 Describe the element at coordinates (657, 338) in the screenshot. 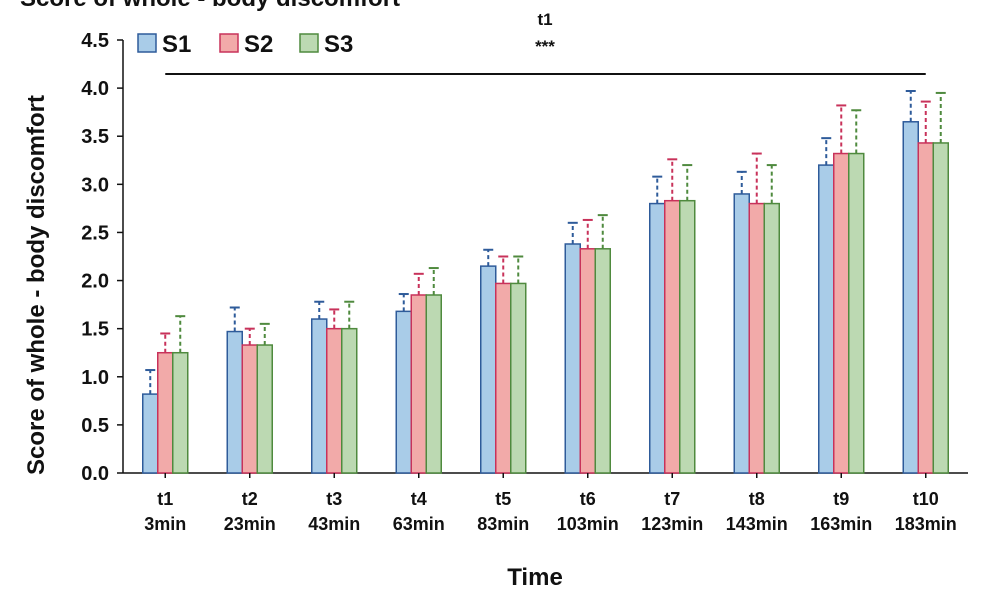

I see `bar-s1-t7` at that location.